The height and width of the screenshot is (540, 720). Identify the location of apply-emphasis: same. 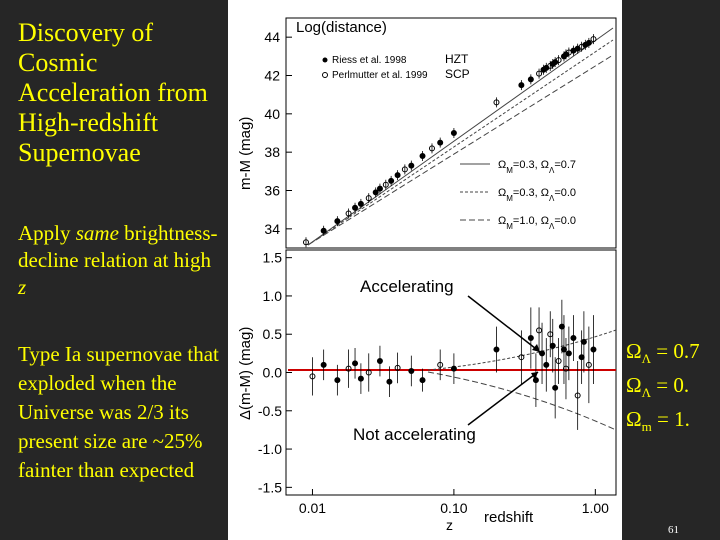
(97, 233).